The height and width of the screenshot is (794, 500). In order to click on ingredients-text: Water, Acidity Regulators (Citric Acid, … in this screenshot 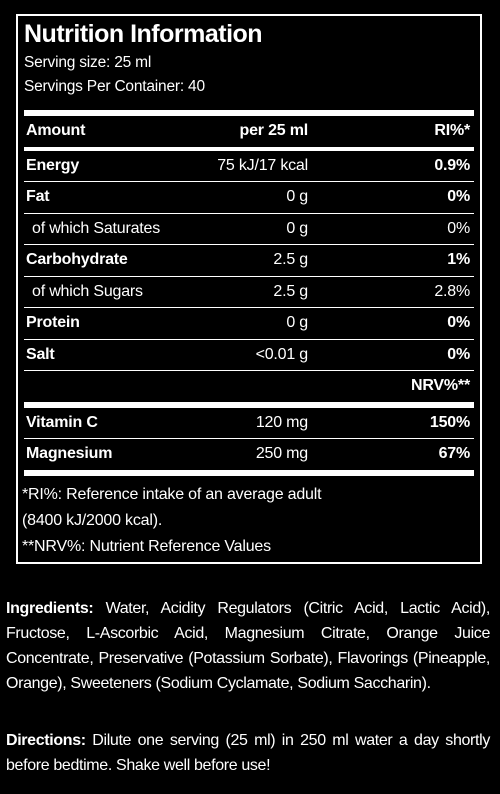, I will do `click(248, 646)`.